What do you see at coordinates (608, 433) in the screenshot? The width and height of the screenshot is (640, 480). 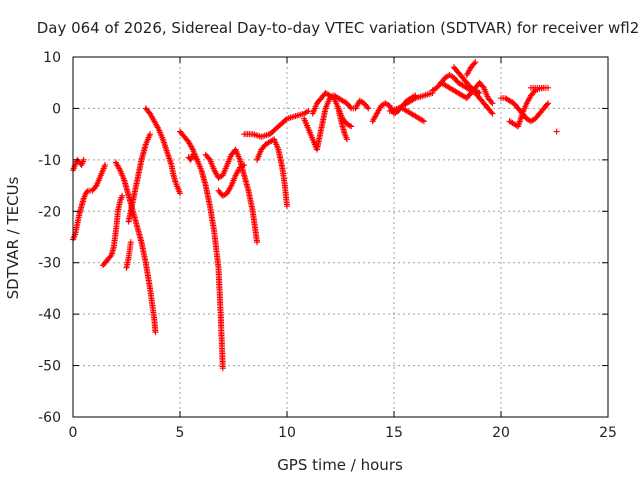 I see `x-tick-label: 25` at bounding box center [608, 433].